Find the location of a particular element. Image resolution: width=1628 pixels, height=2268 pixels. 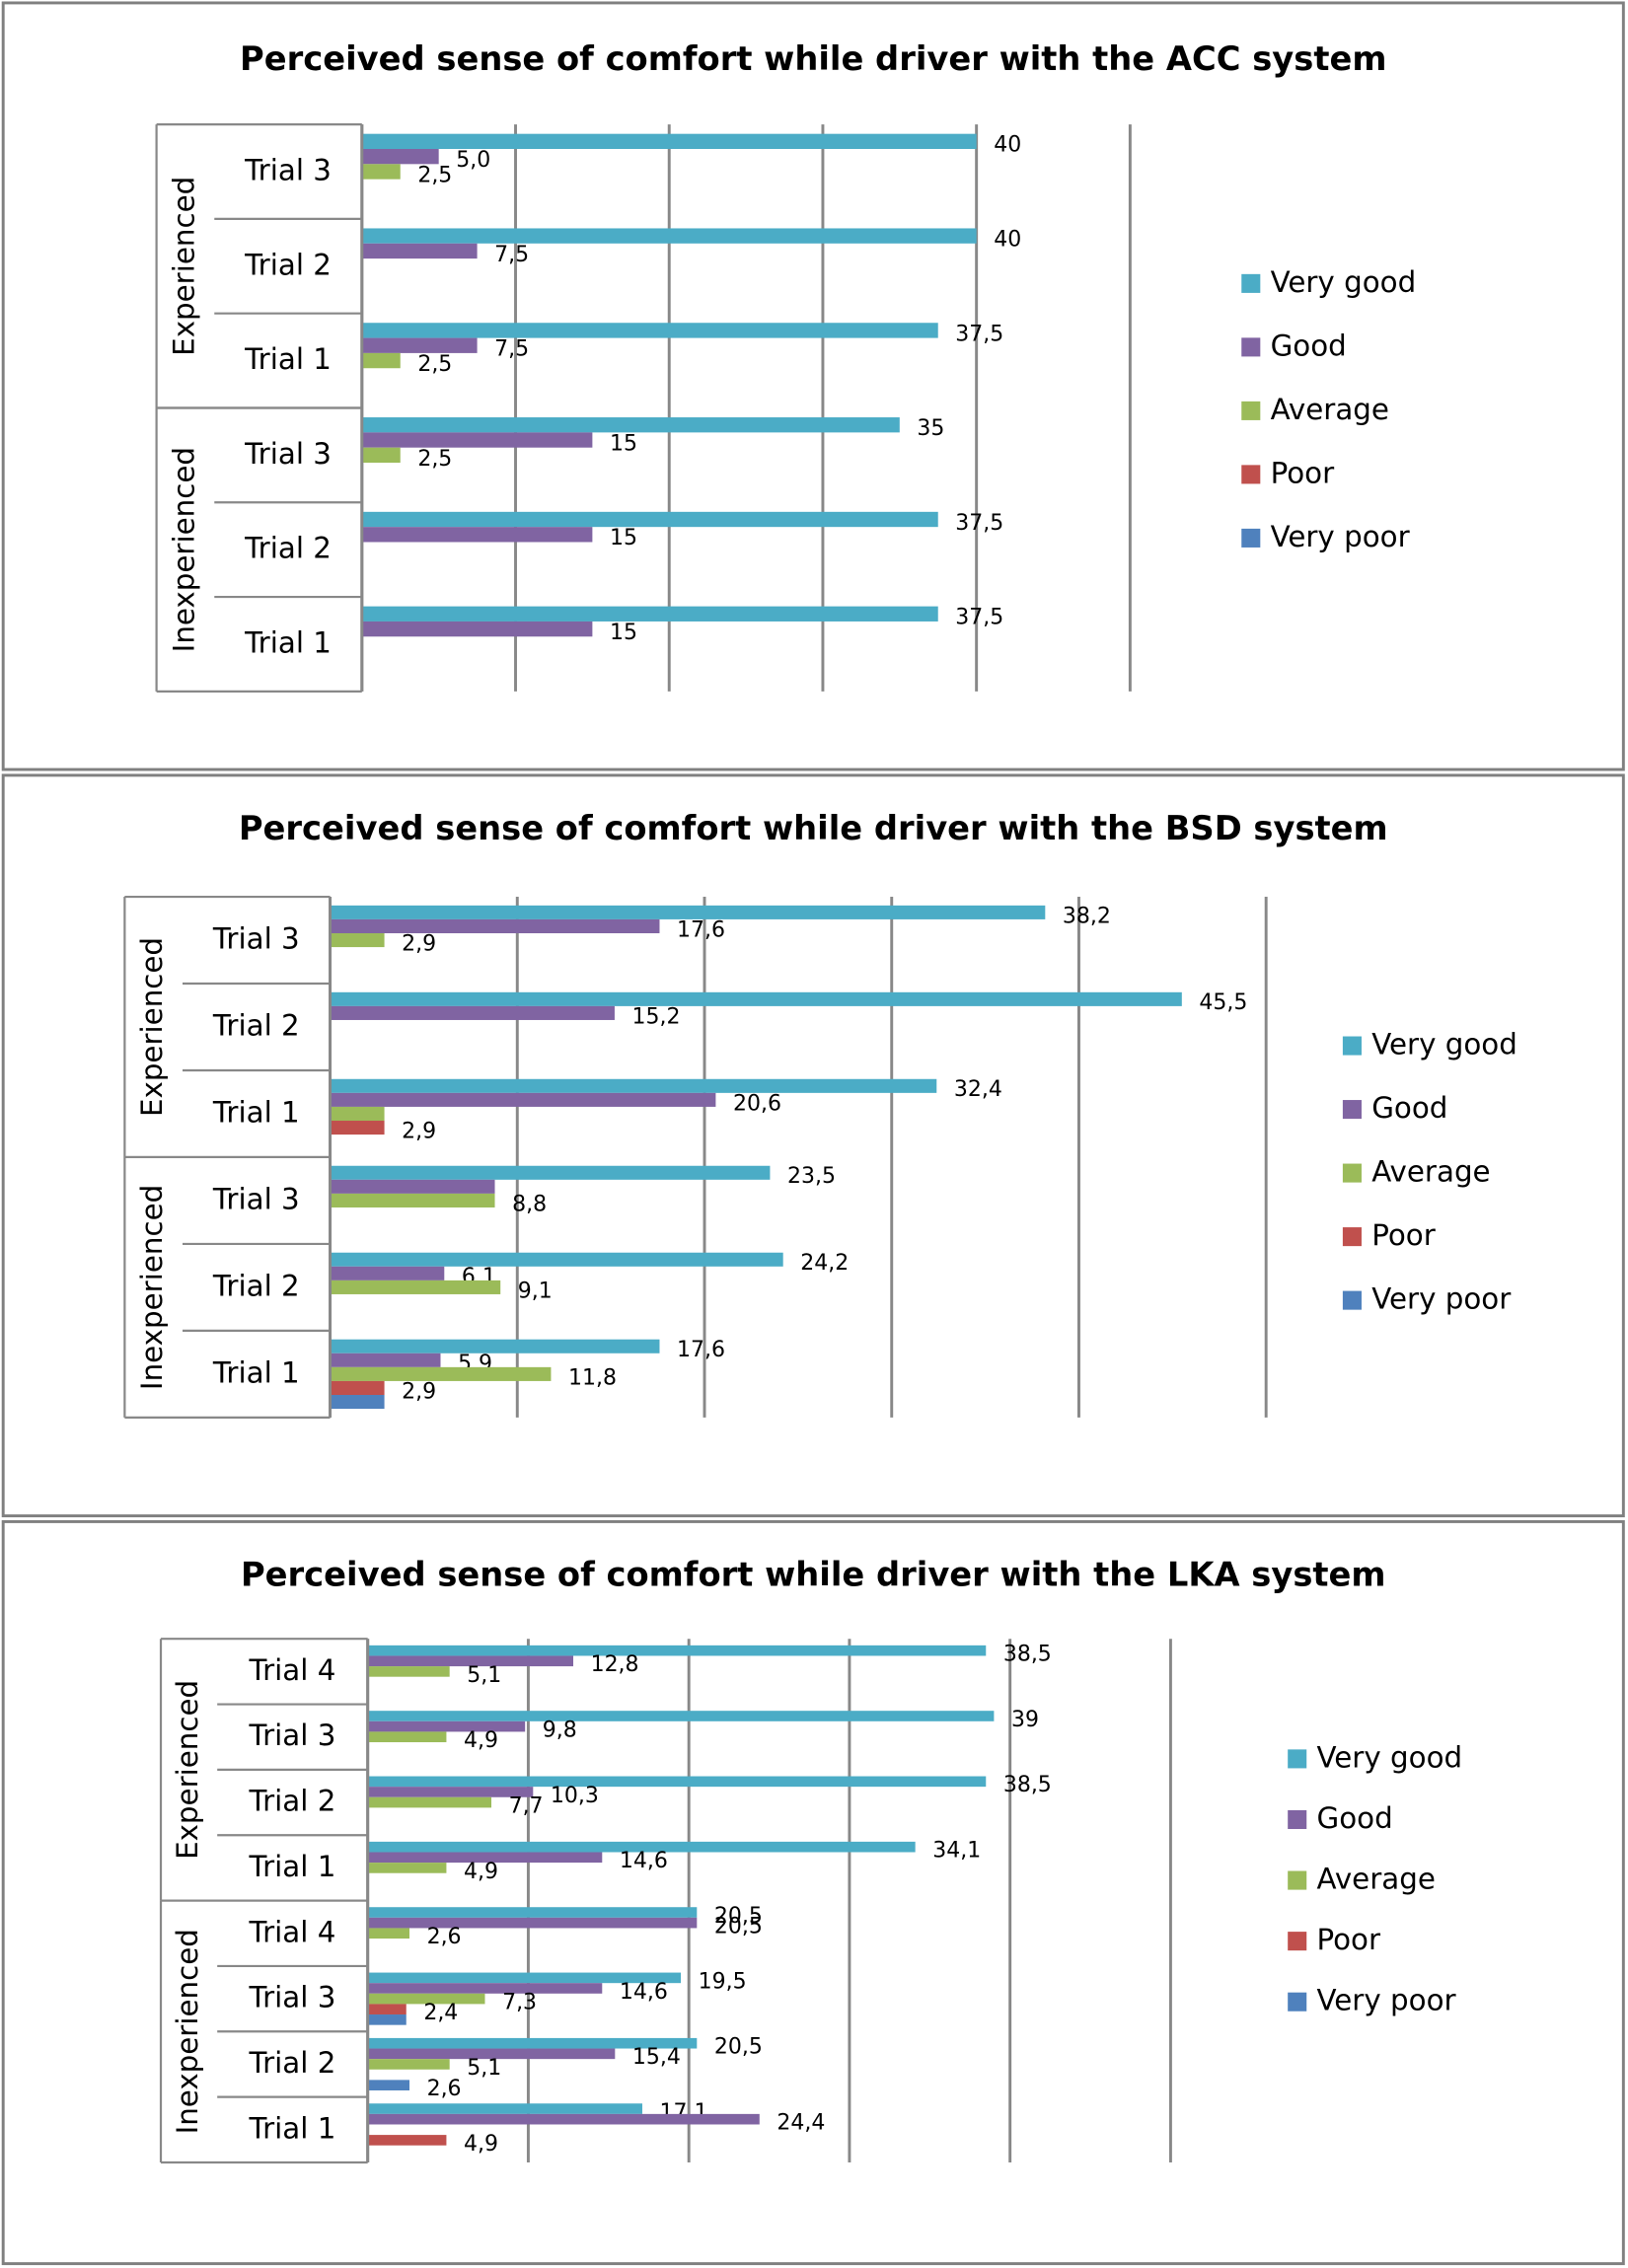

value-label: 10,3 is located at coordinates (575, 1796).